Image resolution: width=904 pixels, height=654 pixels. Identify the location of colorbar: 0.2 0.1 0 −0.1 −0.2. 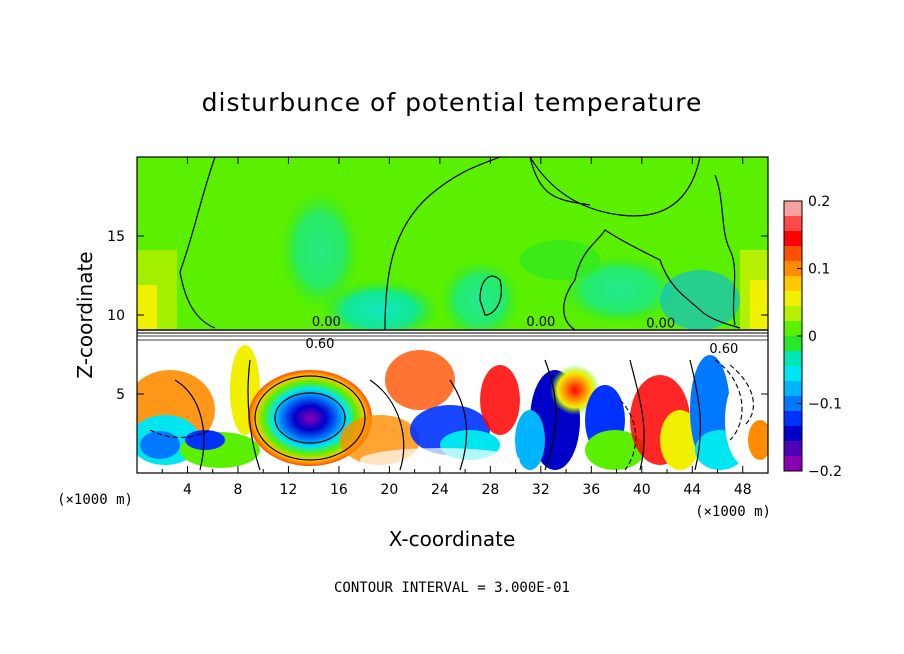
(812, 337).